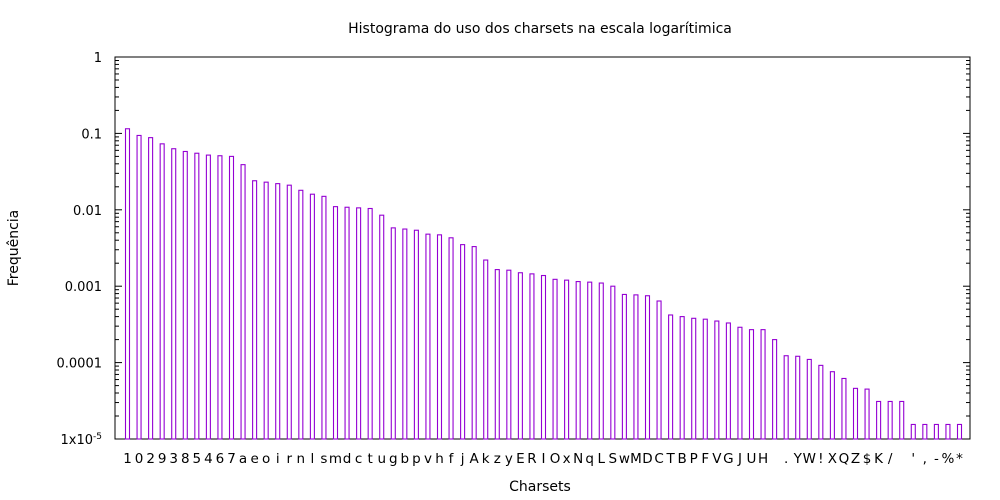 This screenshot has height=500, width=1000. I want to click on x-tick-label: l, so click(313, 459).